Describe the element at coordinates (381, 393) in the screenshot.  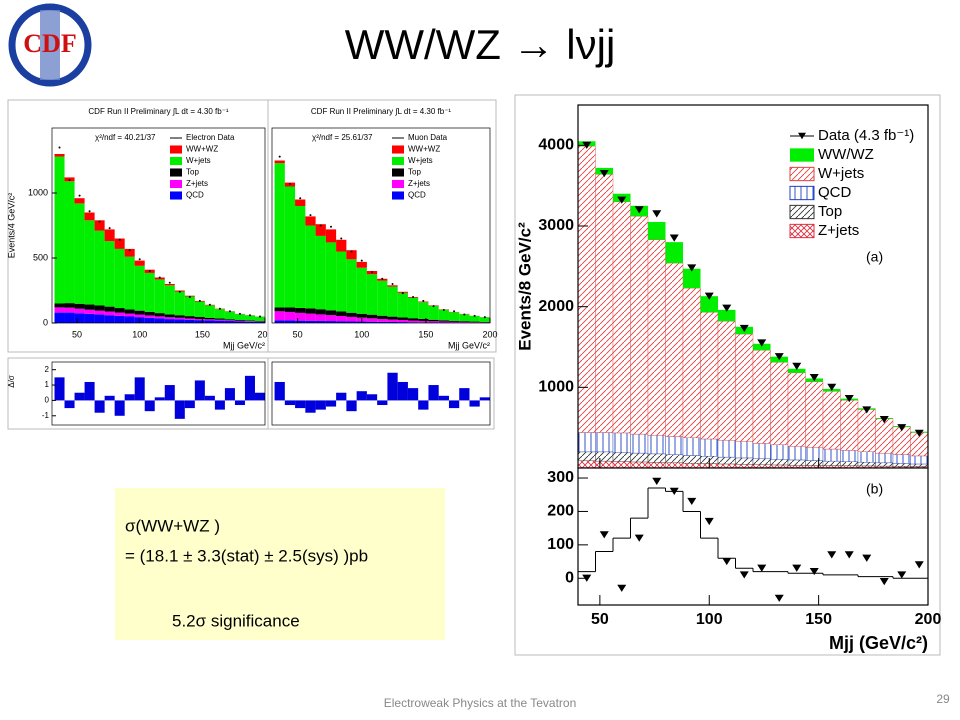
I see `residual-frame` at that location.